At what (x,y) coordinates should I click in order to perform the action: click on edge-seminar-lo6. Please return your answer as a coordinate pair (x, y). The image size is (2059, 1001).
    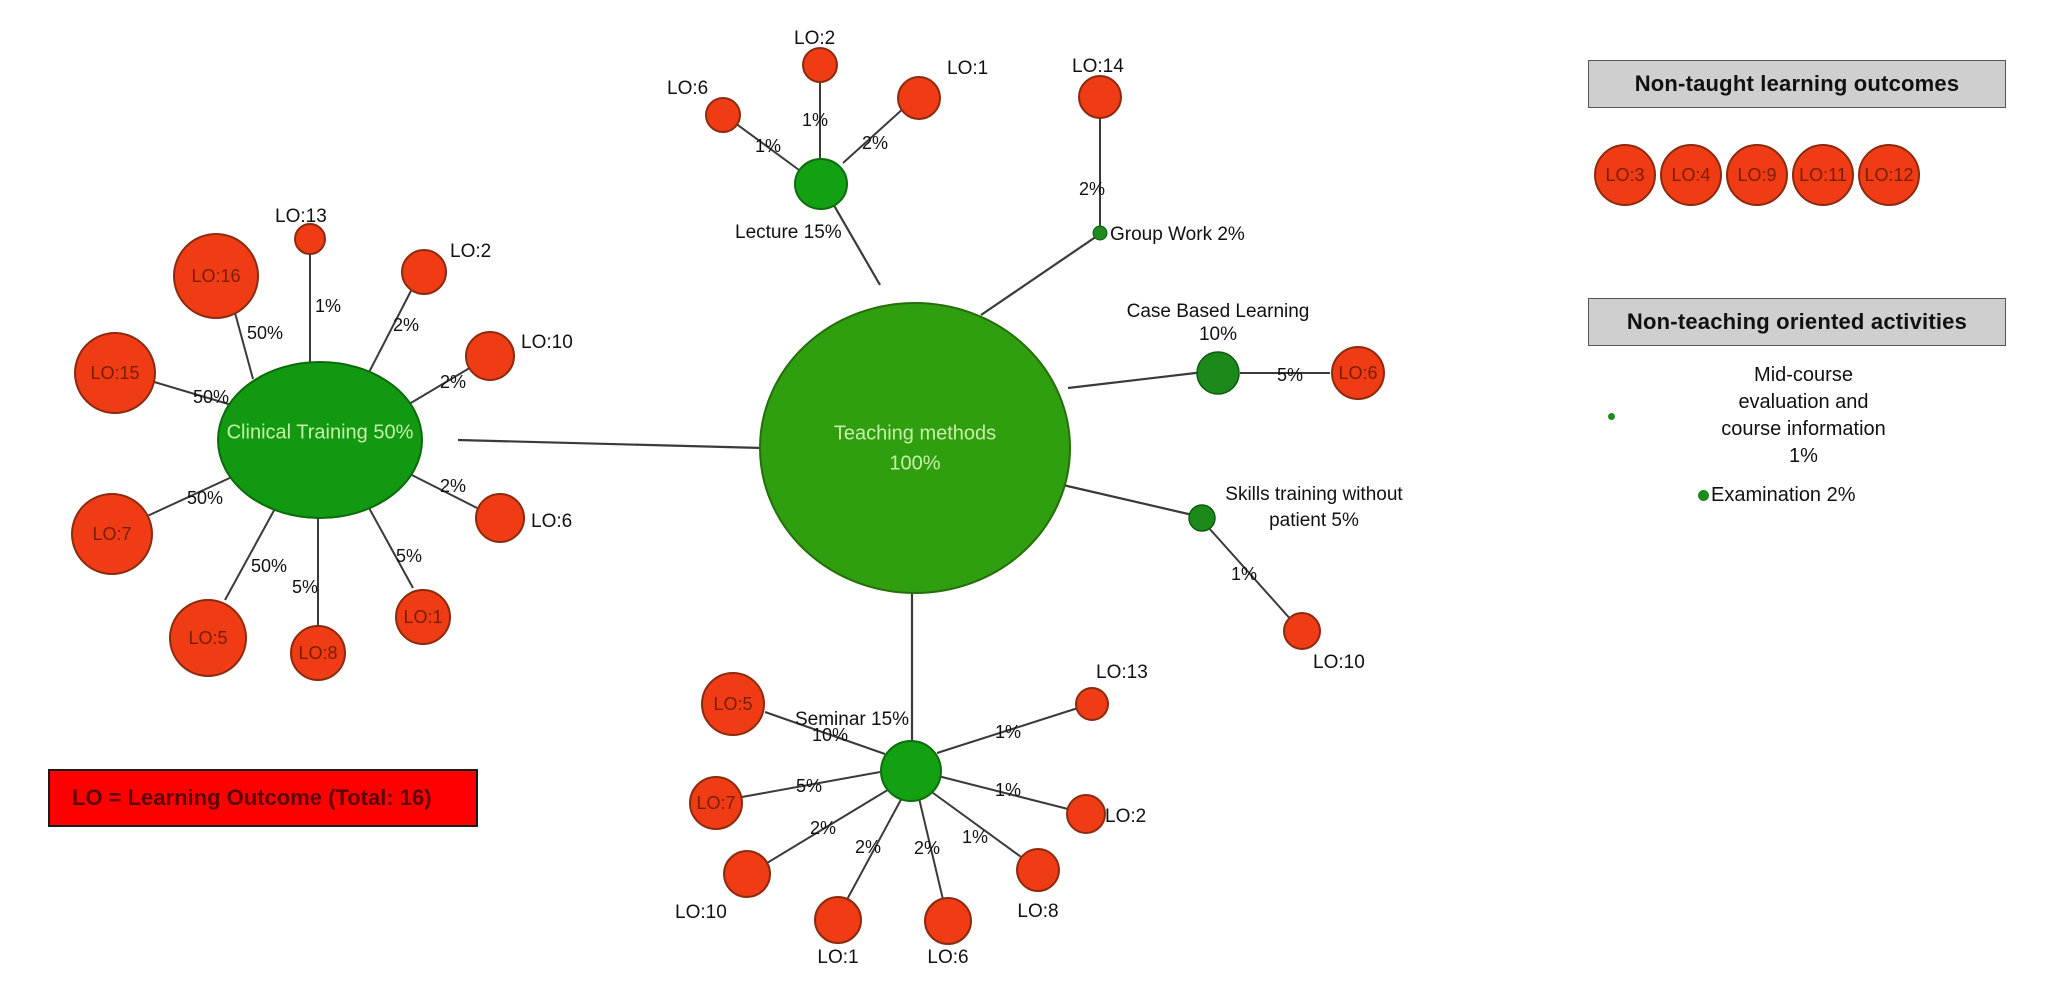
    Looking at the image, I should click on (931, 851).